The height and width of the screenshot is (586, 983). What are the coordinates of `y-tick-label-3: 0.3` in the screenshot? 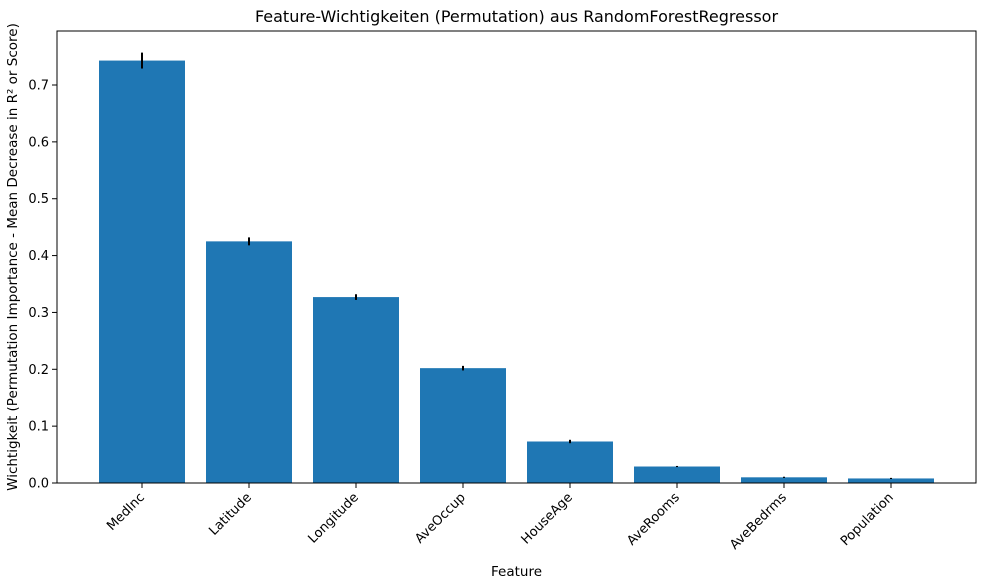 It's located at (38, 313).